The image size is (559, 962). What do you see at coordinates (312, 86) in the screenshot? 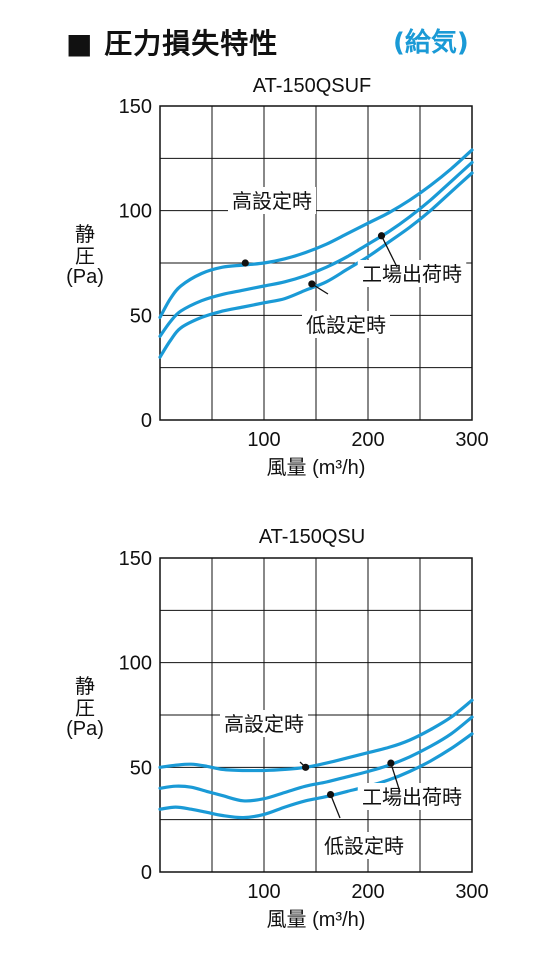
I see `chart-title: AT-150QSUF` at bounding box center [312, 86].